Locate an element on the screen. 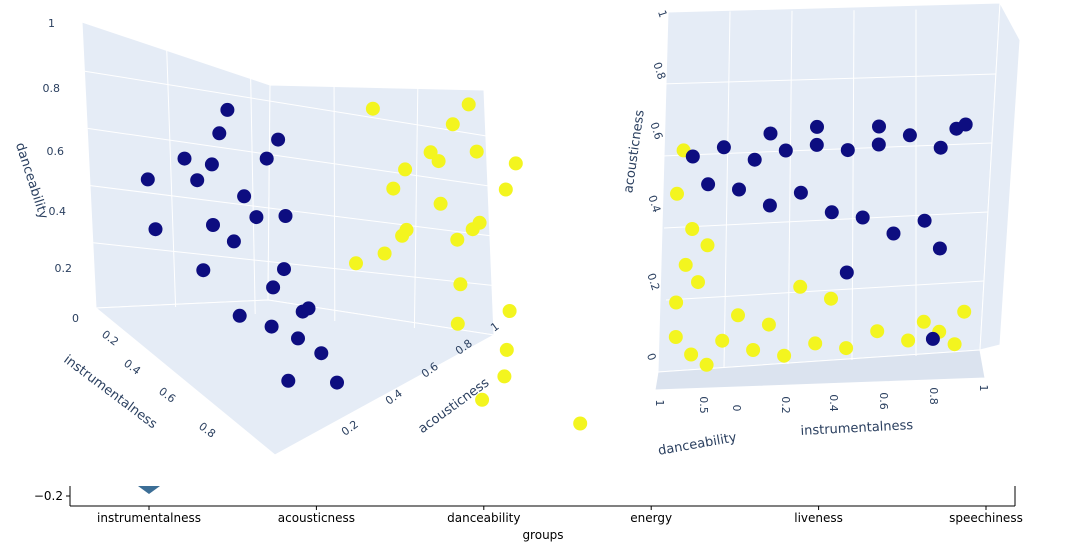 The width and height of the screenshot is (1079, 546). x-tick-label: 0.2 is located at coordinates (785, 405).